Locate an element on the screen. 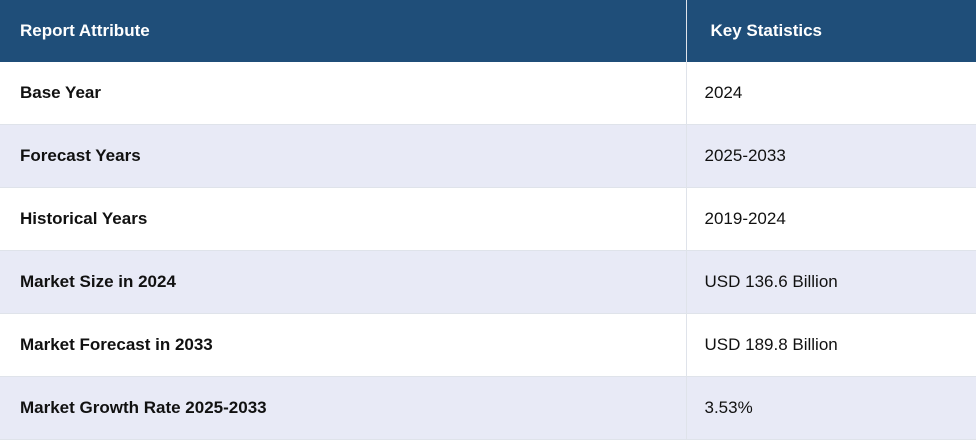 This screenshot has width=976, height=440. header-cell: Key Statistics is located at coordinates (831, 31).